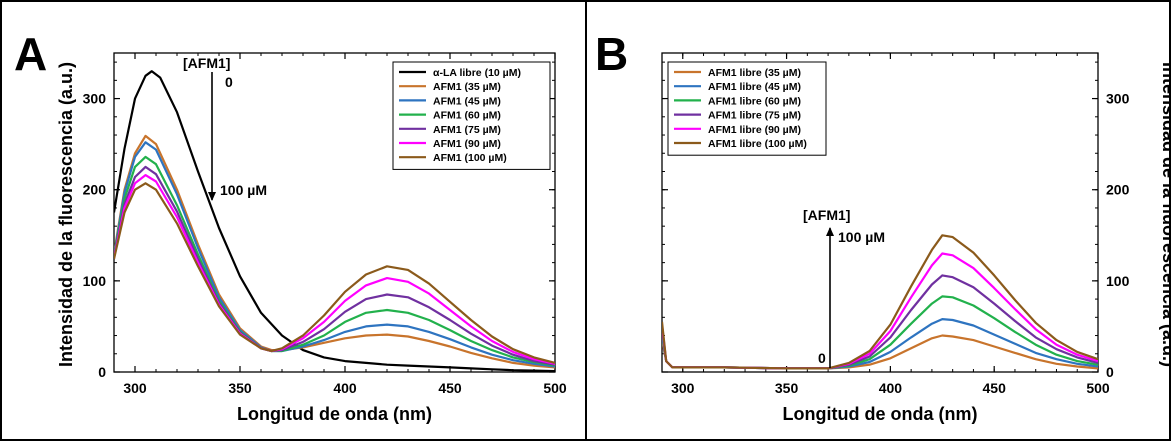 This screenshot has height=446, width=1171. What do you see at coordinates (334, 414) in the screenshot?
I see `panel-a-x-axis-label: Longitud de onda (nm)` at bounding box center [334, 414].